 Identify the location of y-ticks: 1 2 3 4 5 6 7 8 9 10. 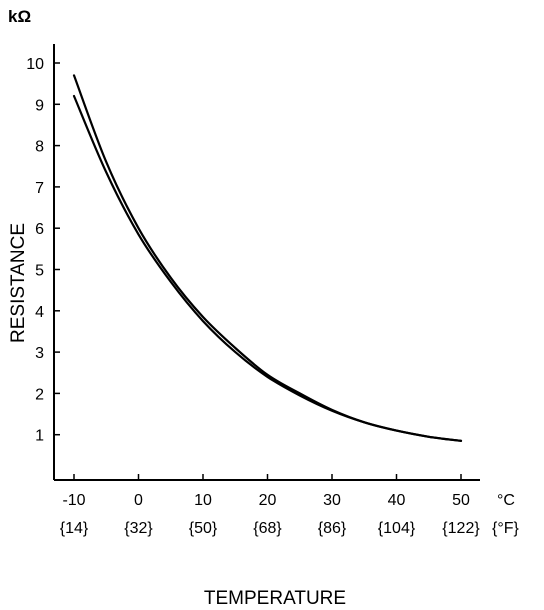
(43, 250).